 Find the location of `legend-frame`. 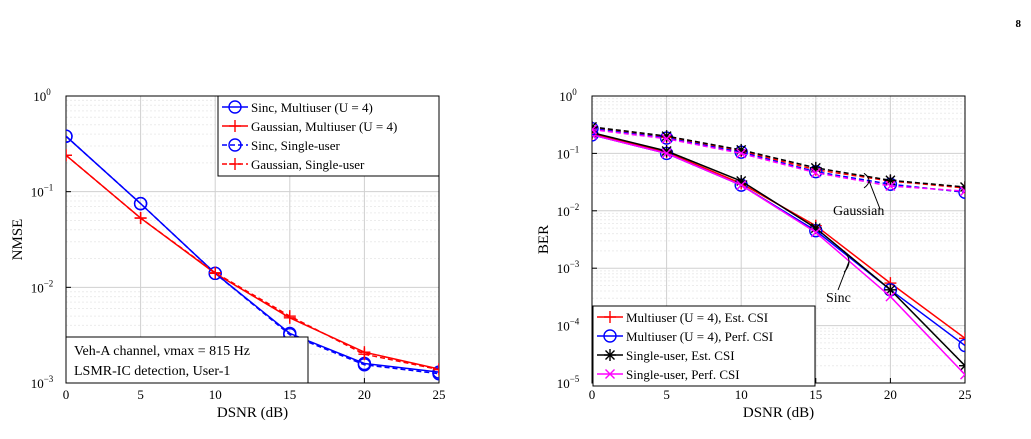

legend-frame is located at coordinates (704, 346).